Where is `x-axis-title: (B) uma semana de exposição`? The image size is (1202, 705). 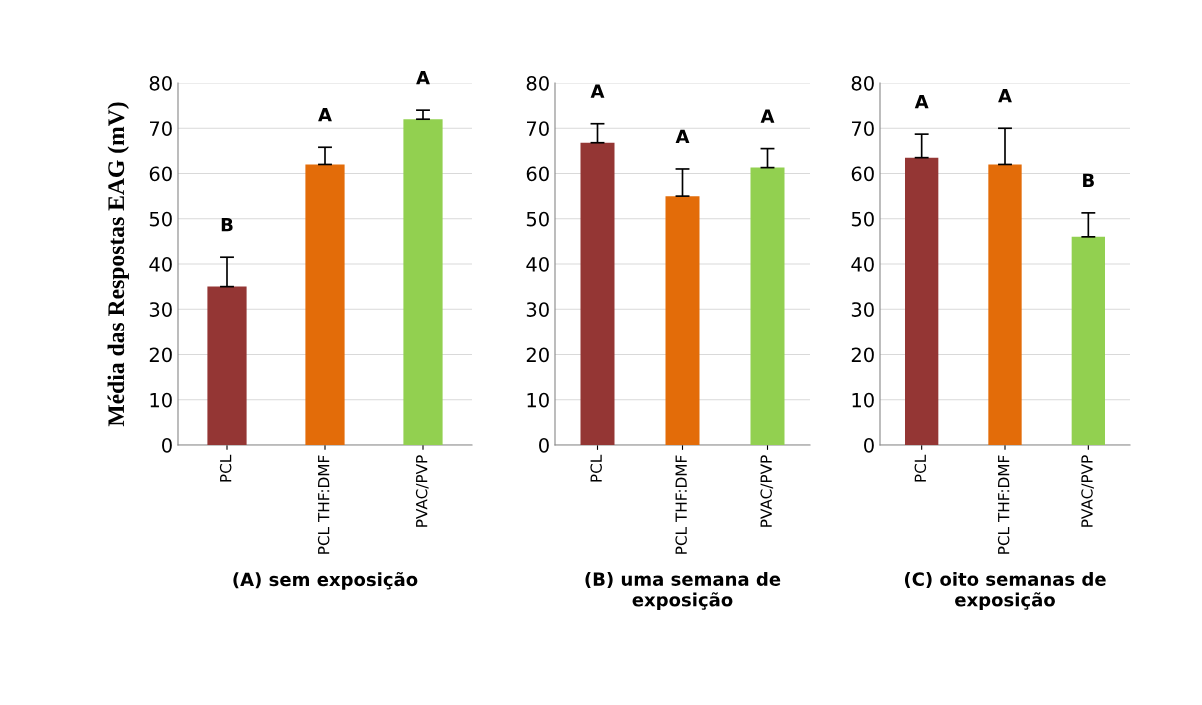 x-axis-title: (B) uma semana de exposição is located at coordinates (683, 591).